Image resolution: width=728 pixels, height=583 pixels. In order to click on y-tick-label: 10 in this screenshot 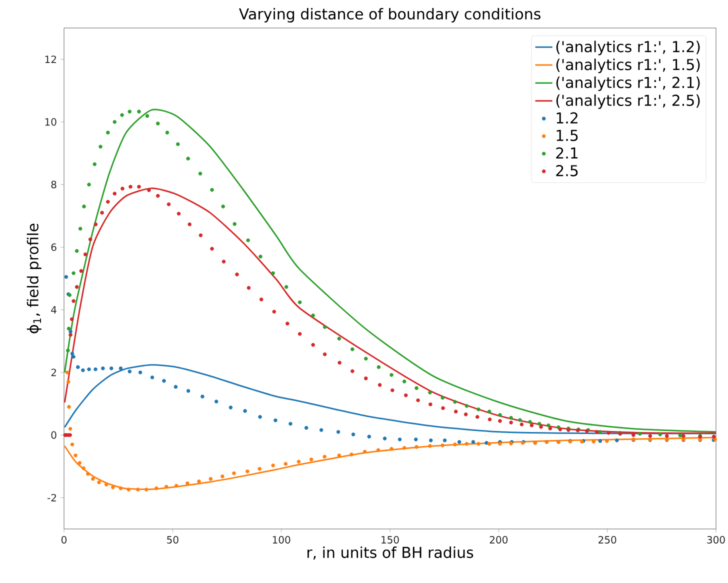, I will do `click(50, 122)`.